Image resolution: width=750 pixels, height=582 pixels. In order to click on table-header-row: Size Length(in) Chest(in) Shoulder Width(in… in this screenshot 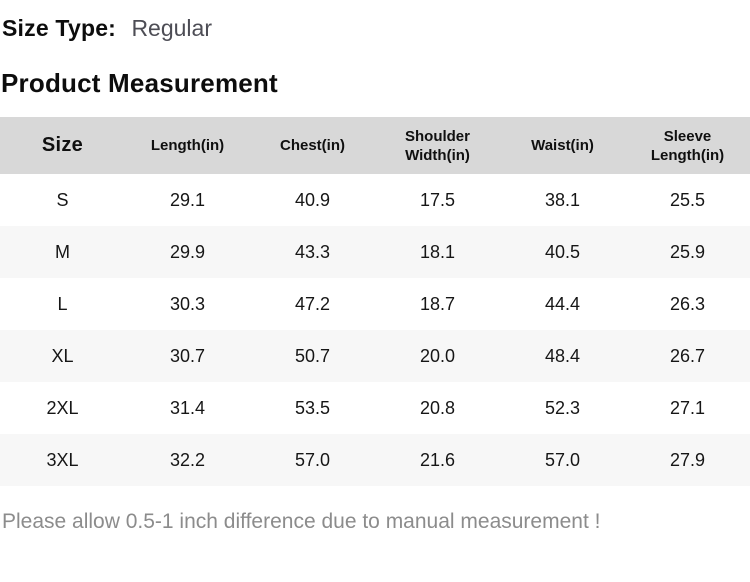, I will do `click(375, 145)`.